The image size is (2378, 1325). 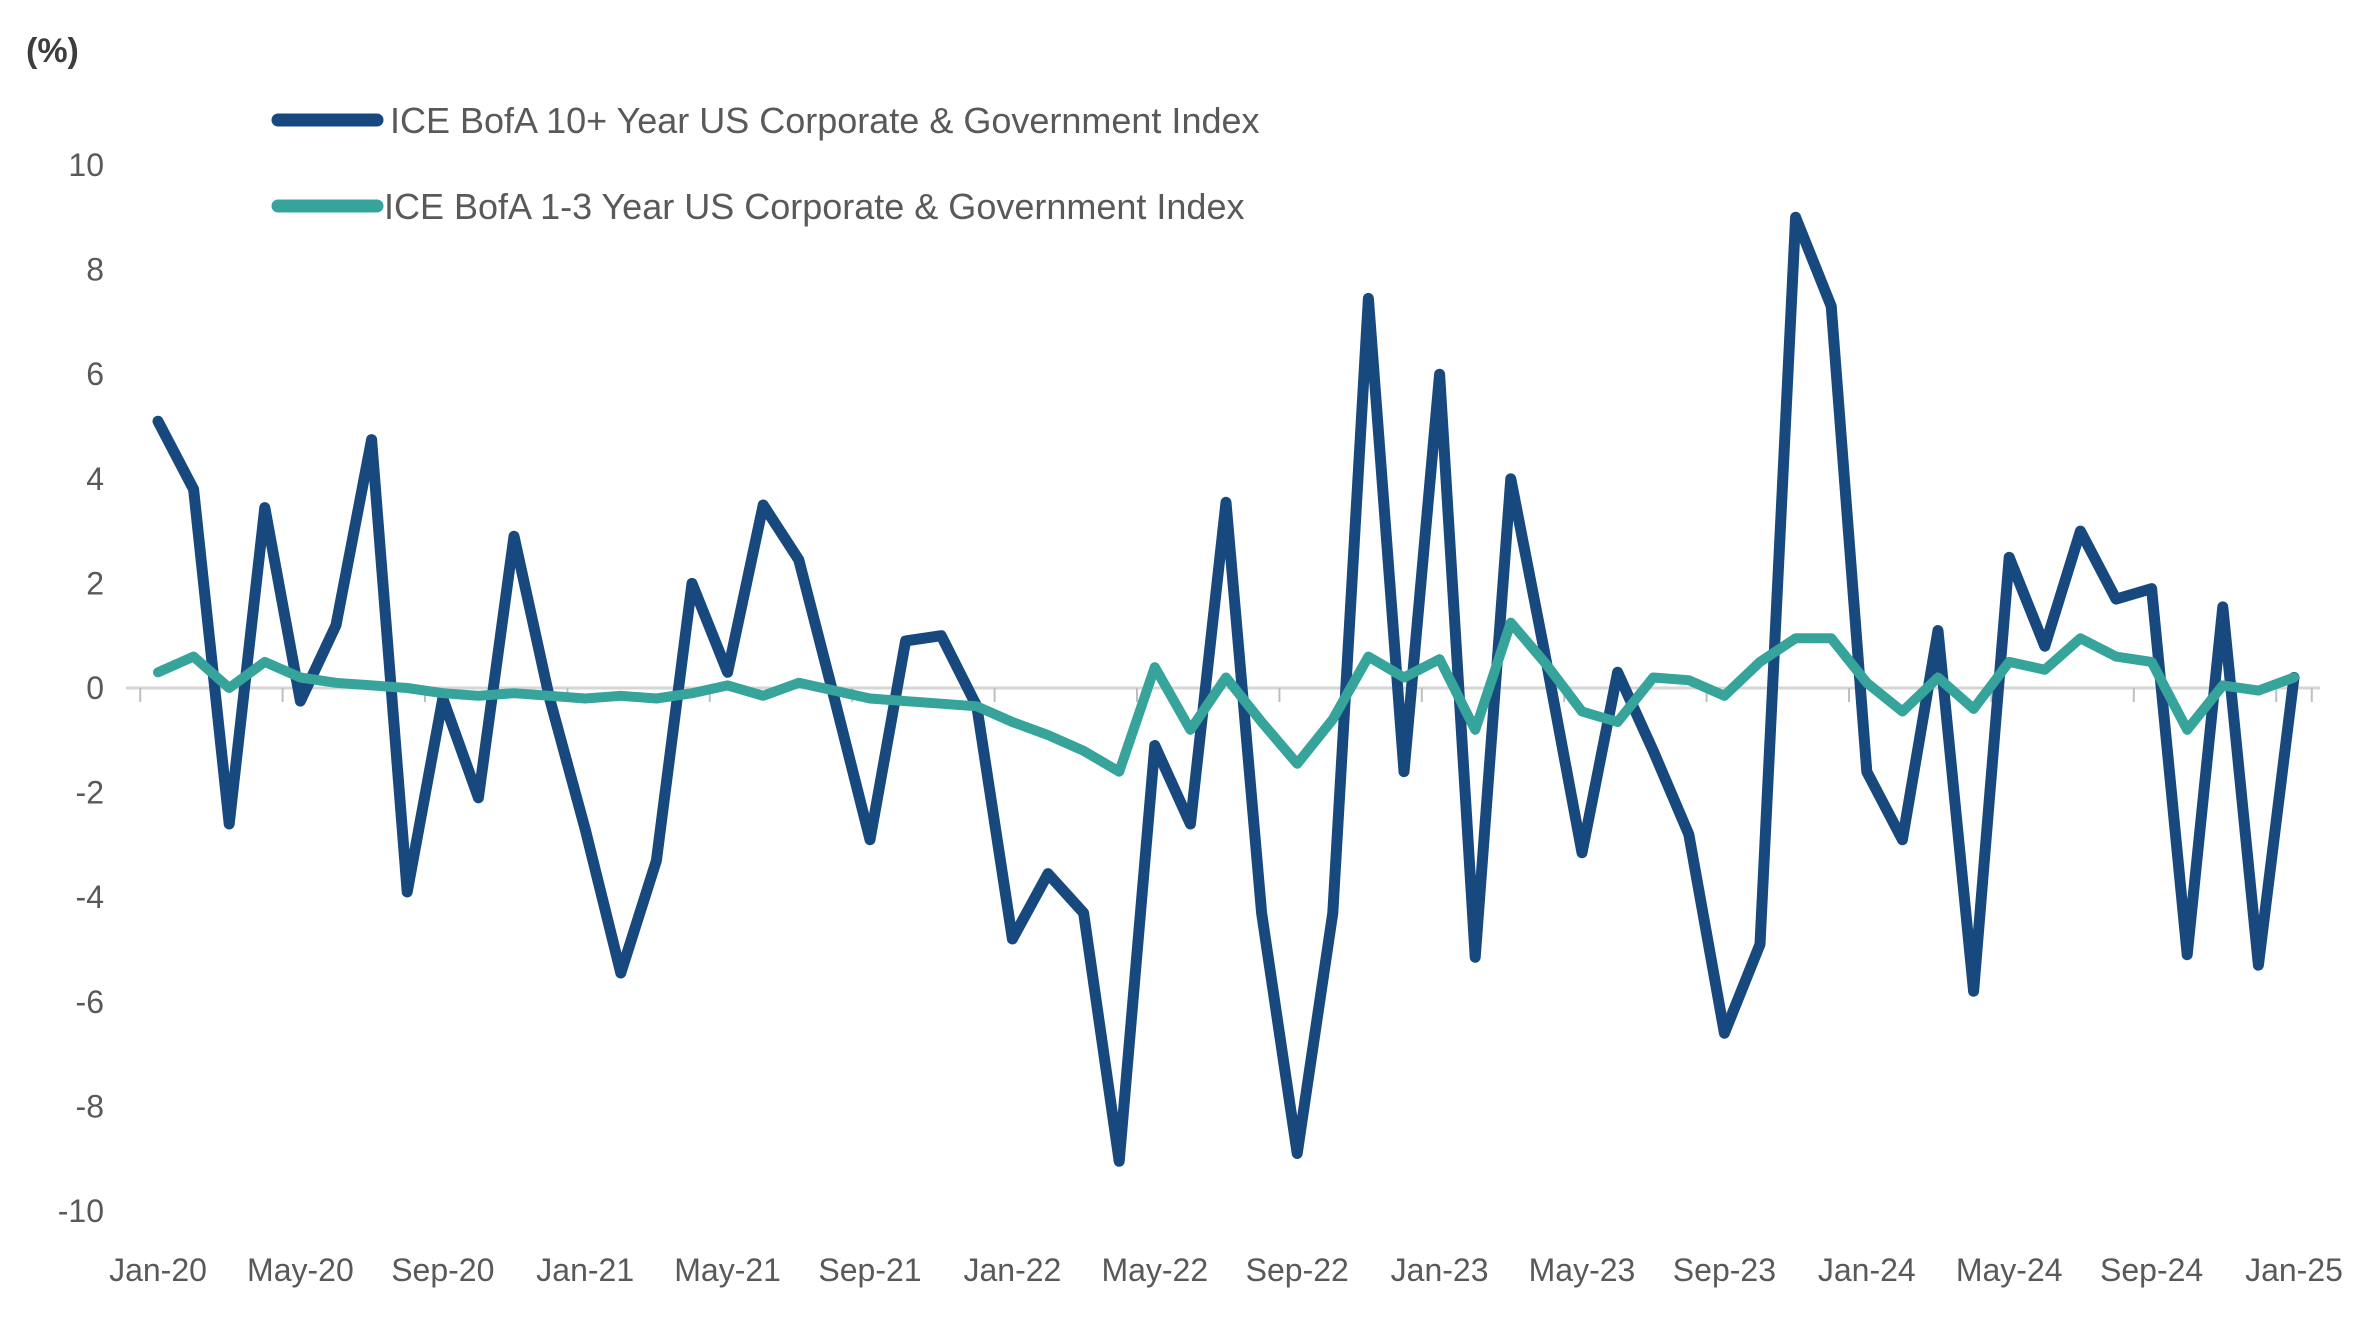 I want to click on x-tick-label: Sep-24, so click(x=2151, y=1270).